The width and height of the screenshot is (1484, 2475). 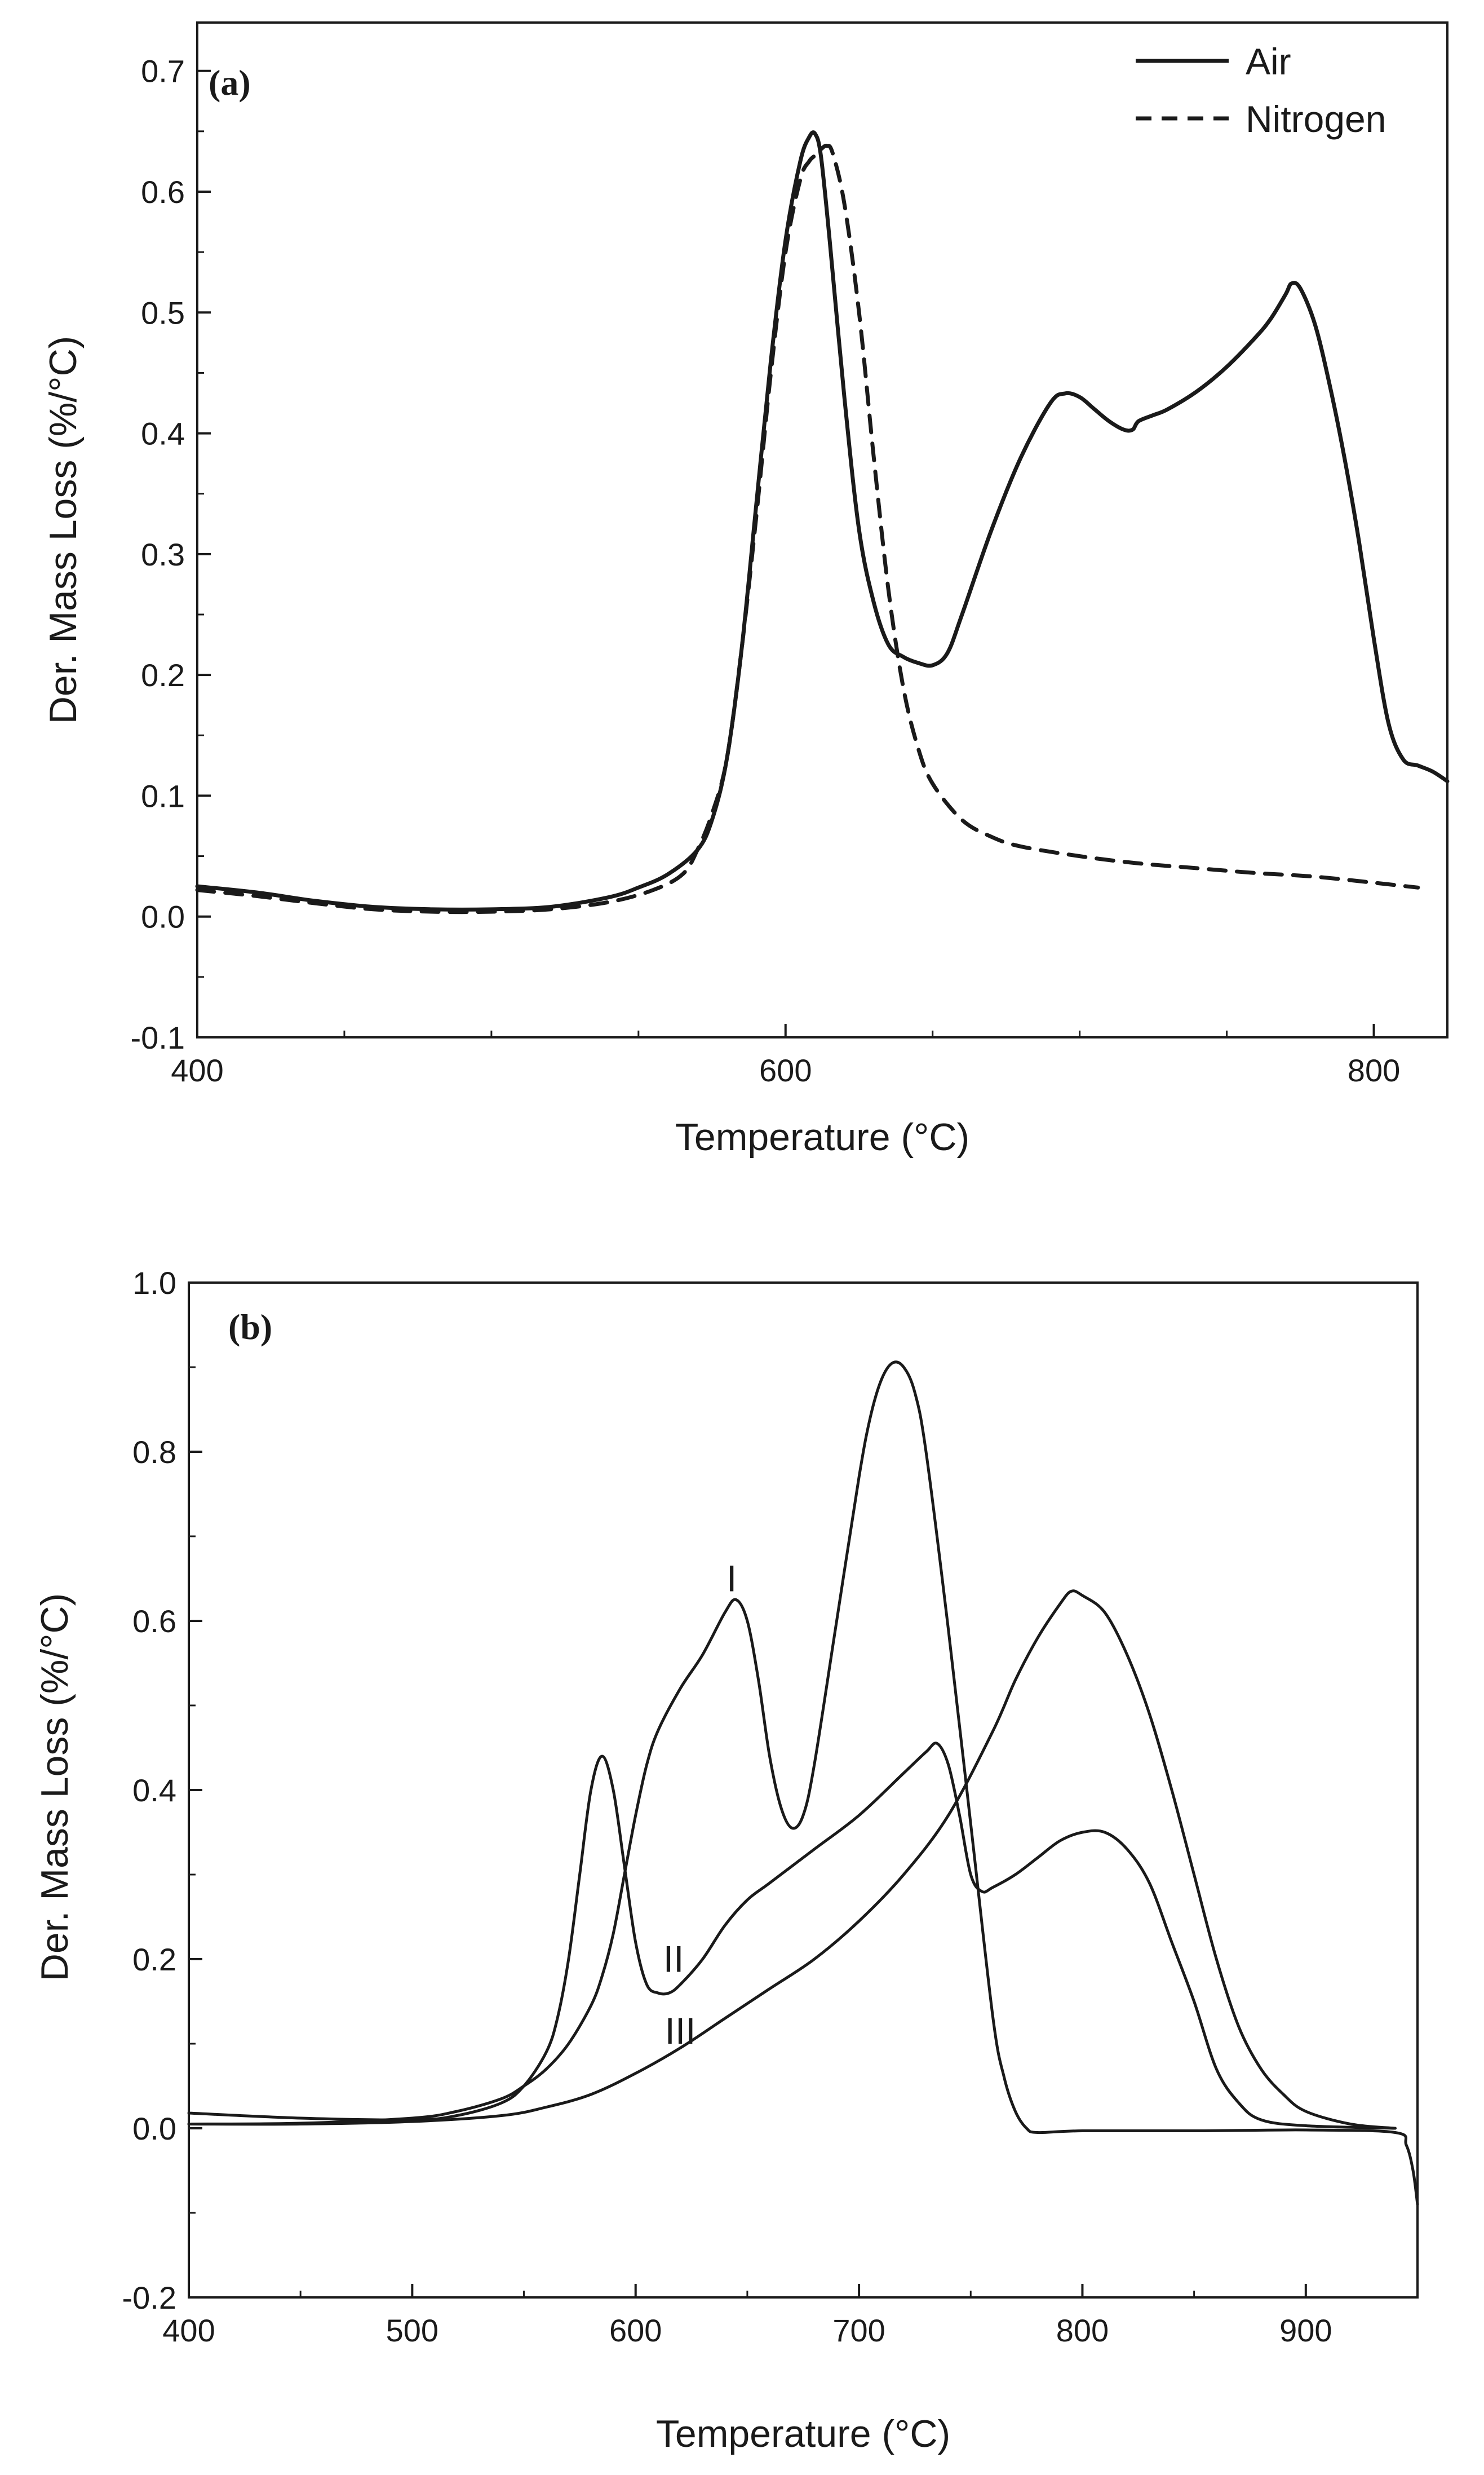 What do you see at coordinates (163, 554) in the screenshot?
I see `y-tick-label-a-4: 0.3` at bounding box center [163, 554].